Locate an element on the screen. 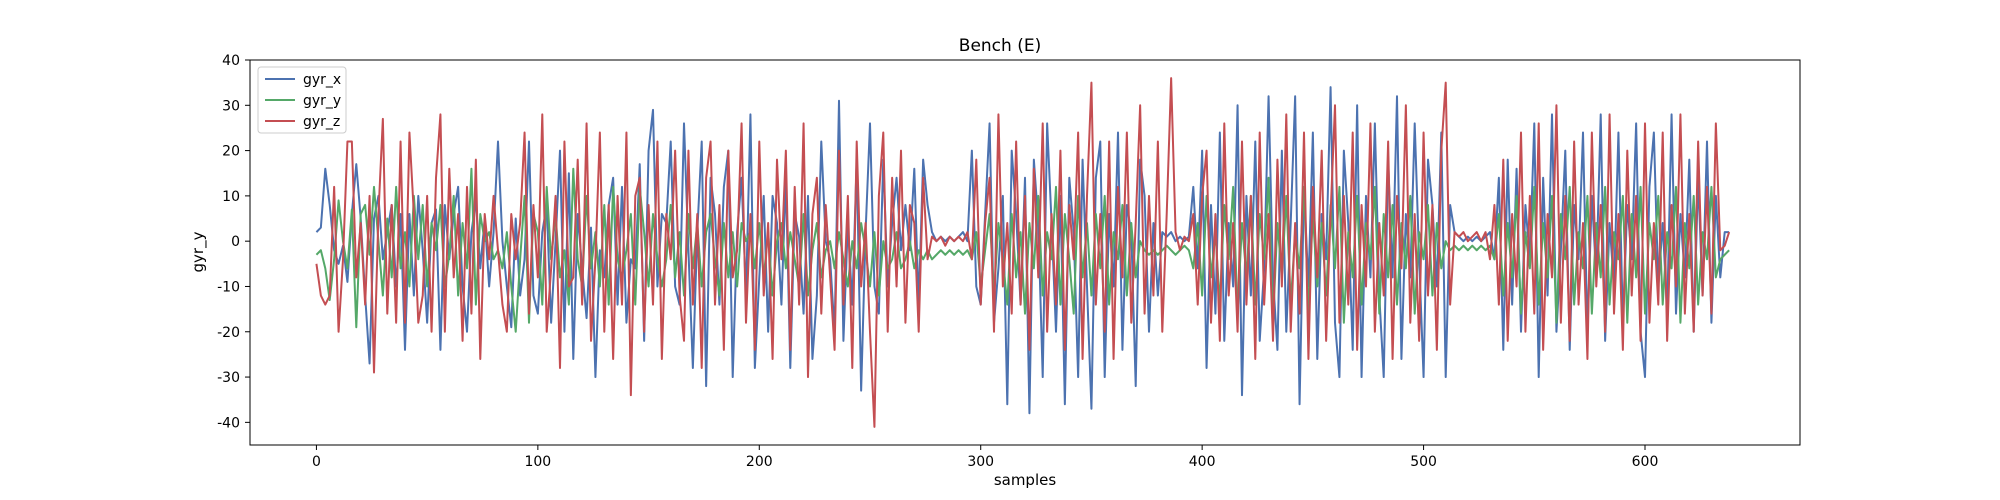 This screenshot has height=500, width=2000. y-tick-label: -10 is located at coordinates (228, 287).